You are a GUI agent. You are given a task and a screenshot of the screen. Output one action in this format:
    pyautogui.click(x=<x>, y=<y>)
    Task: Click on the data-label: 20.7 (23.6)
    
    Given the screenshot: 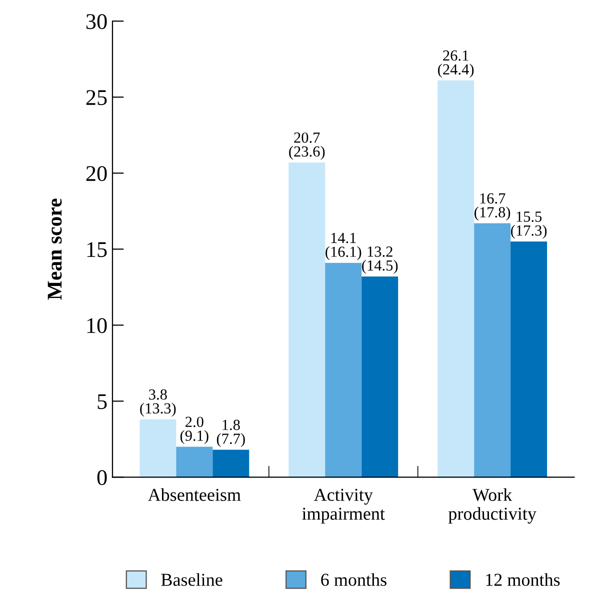 What is the action you would take?
    pyautogui.click(x=307, y=146)
    